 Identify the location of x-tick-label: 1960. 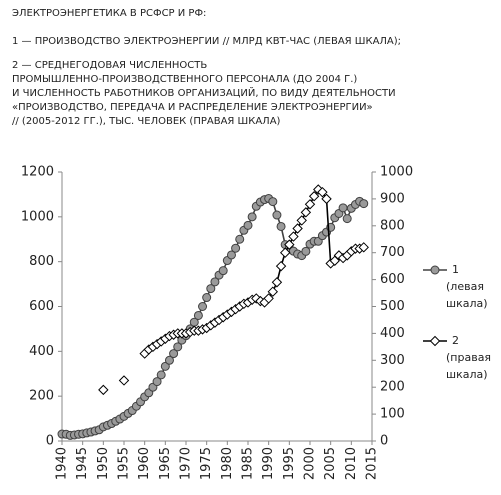
(144, 463).